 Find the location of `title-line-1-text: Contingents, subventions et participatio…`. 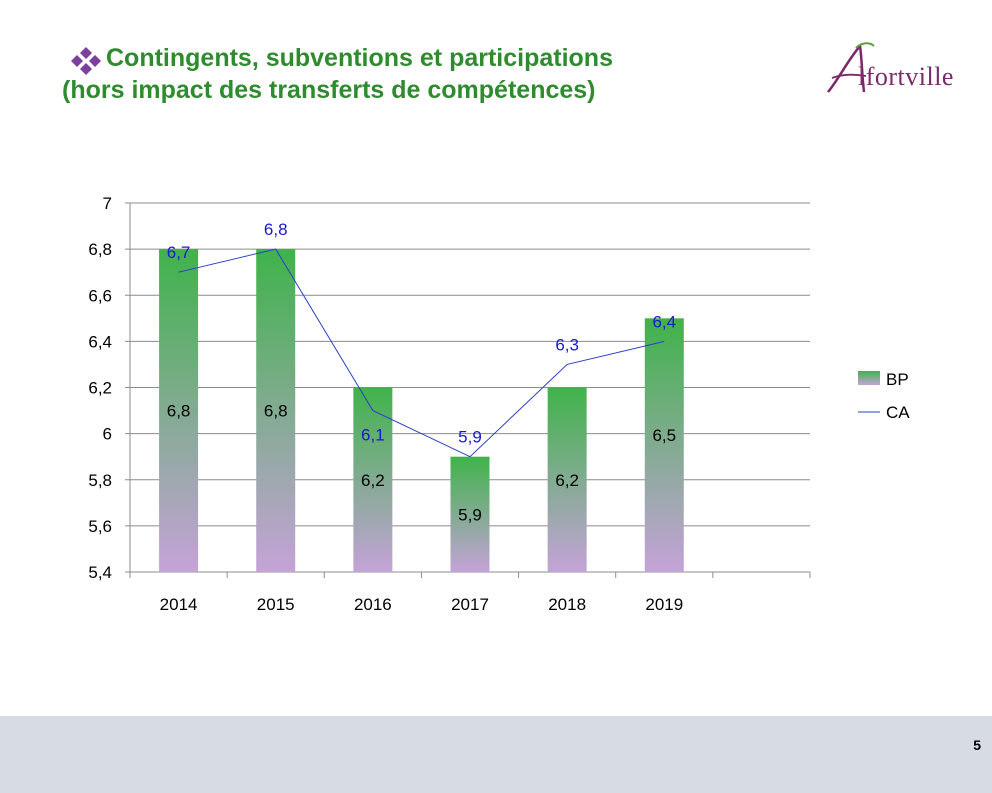

title-line-1-text: Contingents, subventions et participatio… is located at coordinates (359, 58).